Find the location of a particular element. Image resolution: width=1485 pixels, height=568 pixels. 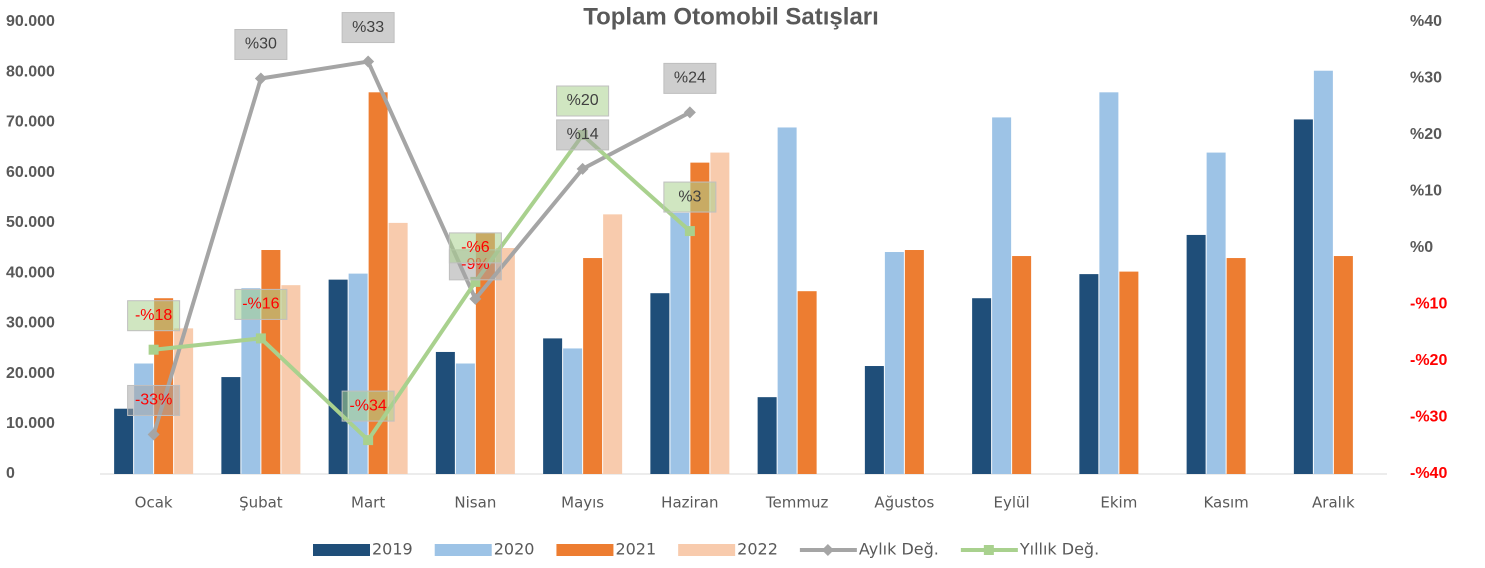

y-tick-label: 10.000 is located at coordinates (30, 423).